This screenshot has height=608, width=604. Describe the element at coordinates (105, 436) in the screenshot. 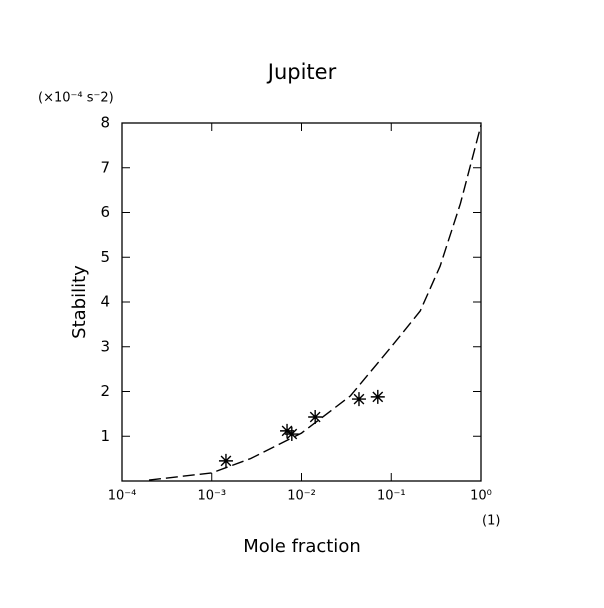

I see `y-tick-label: 1` at that location.